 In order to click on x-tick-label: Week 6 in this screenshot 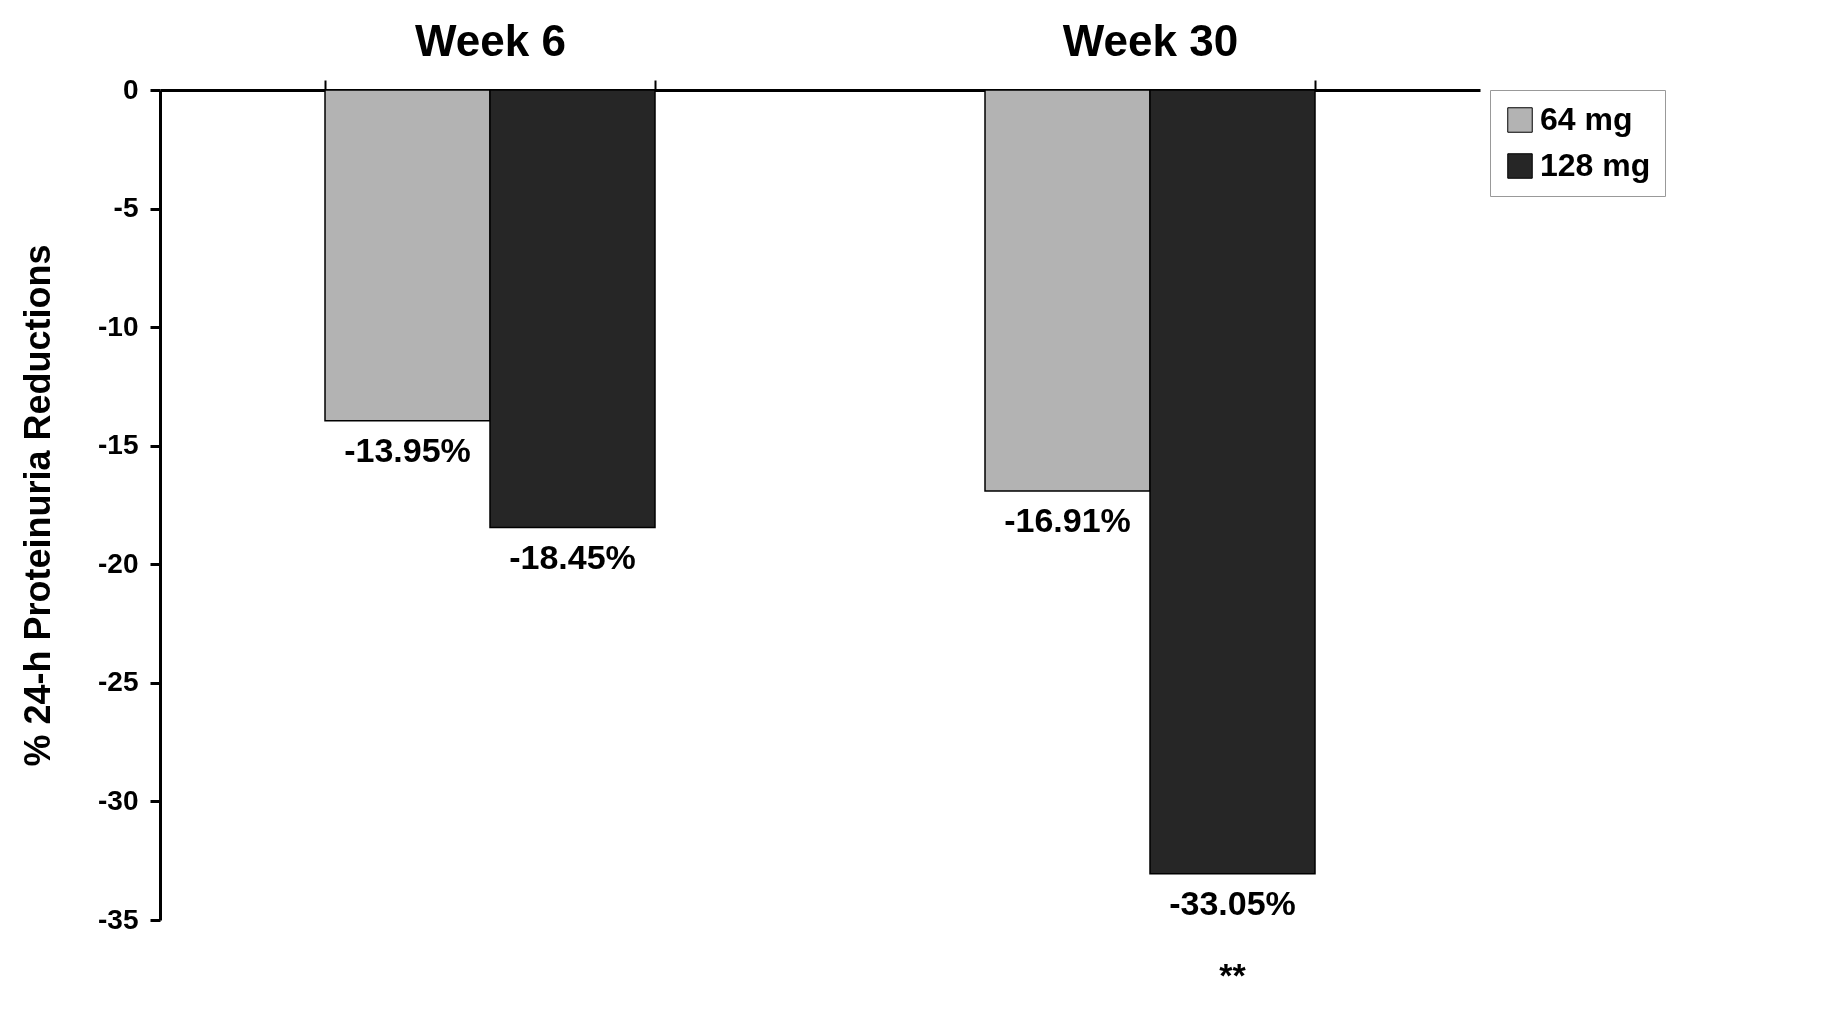, I will do `click(490, 40)`.